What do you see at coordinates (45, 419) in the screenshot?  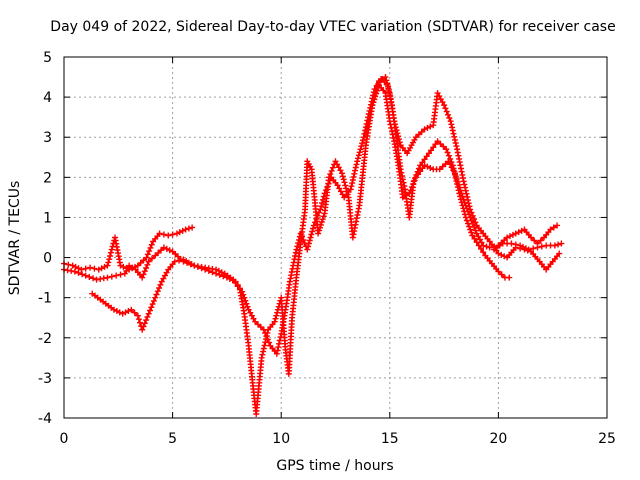 I see `y-tick-label: -4` at bounding box center [45, 419].